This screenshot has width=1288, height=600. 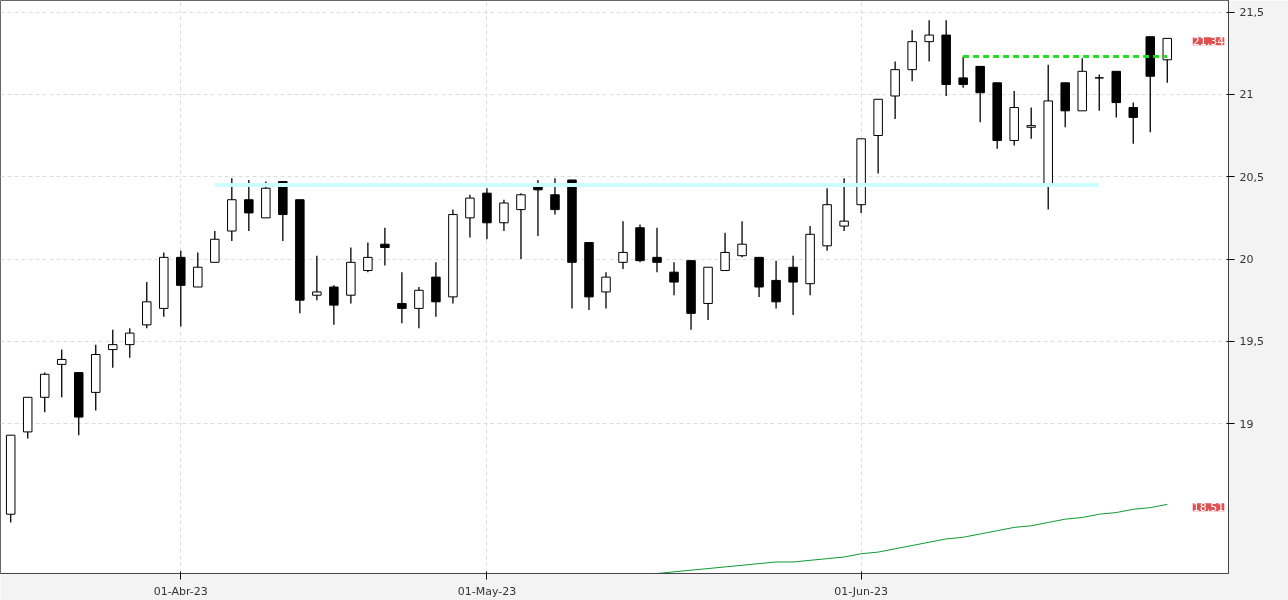 What do you see at coordinates (1251, 13) in the screenshot?
I see `y-tick-label: 21,5` at bounding box center [1251, 13].